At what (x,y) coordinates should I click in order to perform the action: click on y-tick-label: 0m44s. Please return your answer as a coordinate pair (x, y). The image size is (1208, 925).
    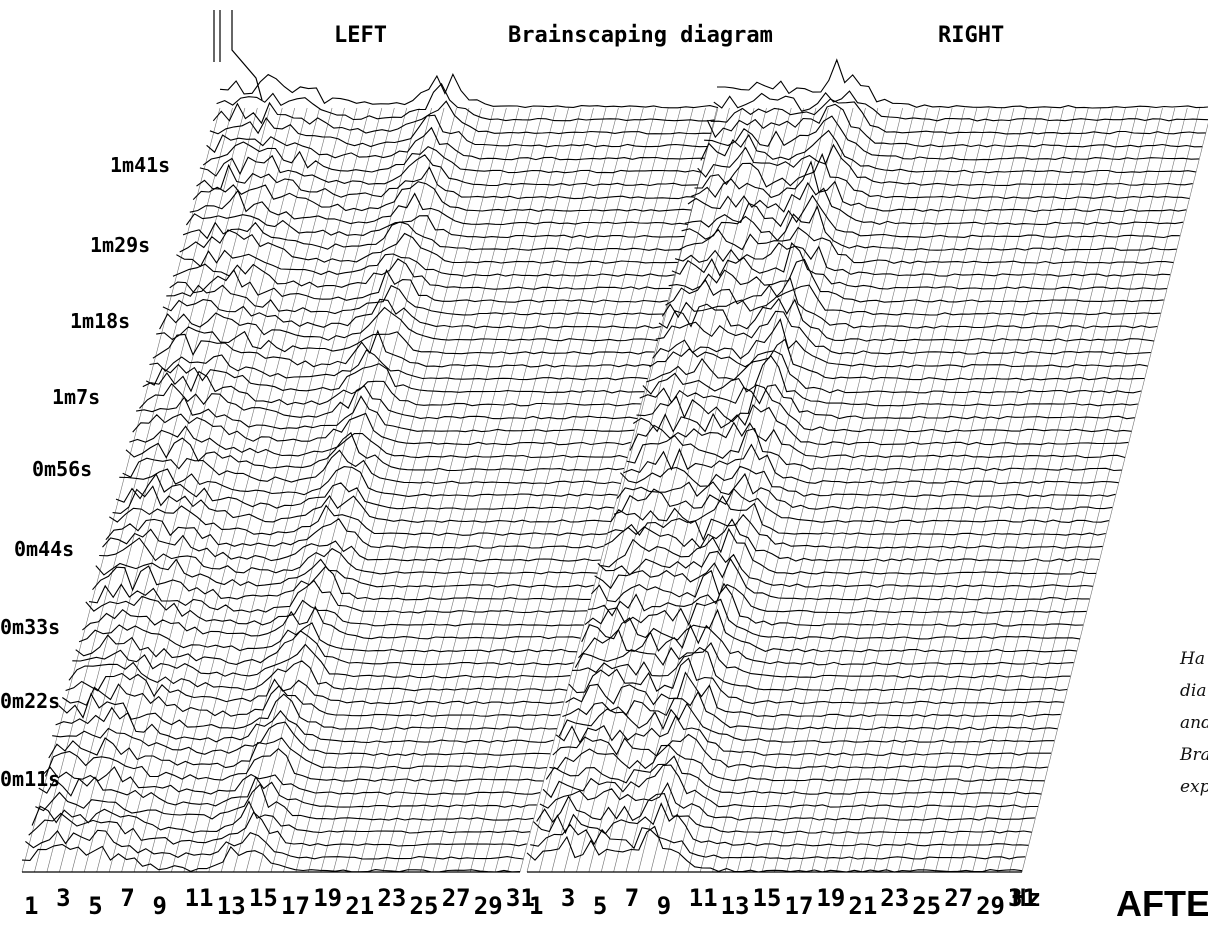
    Looking at the image, I should click on (44, 549).